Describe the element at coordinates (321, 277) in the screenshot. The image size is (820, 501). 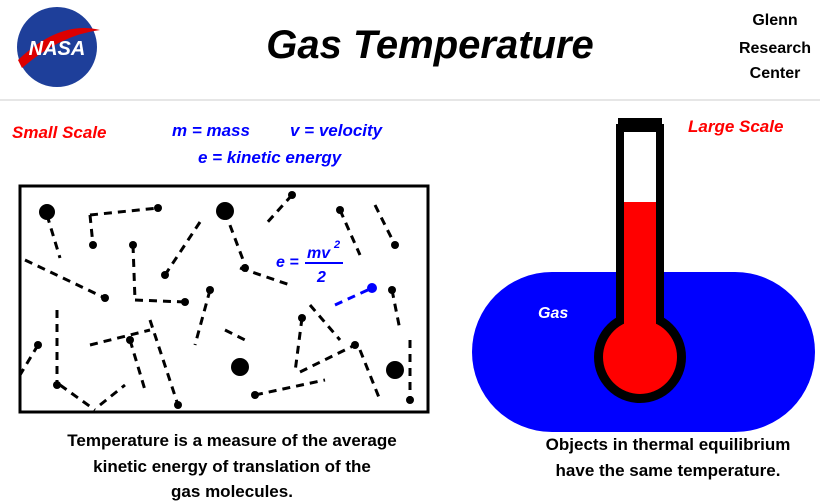
I see `formula-denominator: 2` at that location.